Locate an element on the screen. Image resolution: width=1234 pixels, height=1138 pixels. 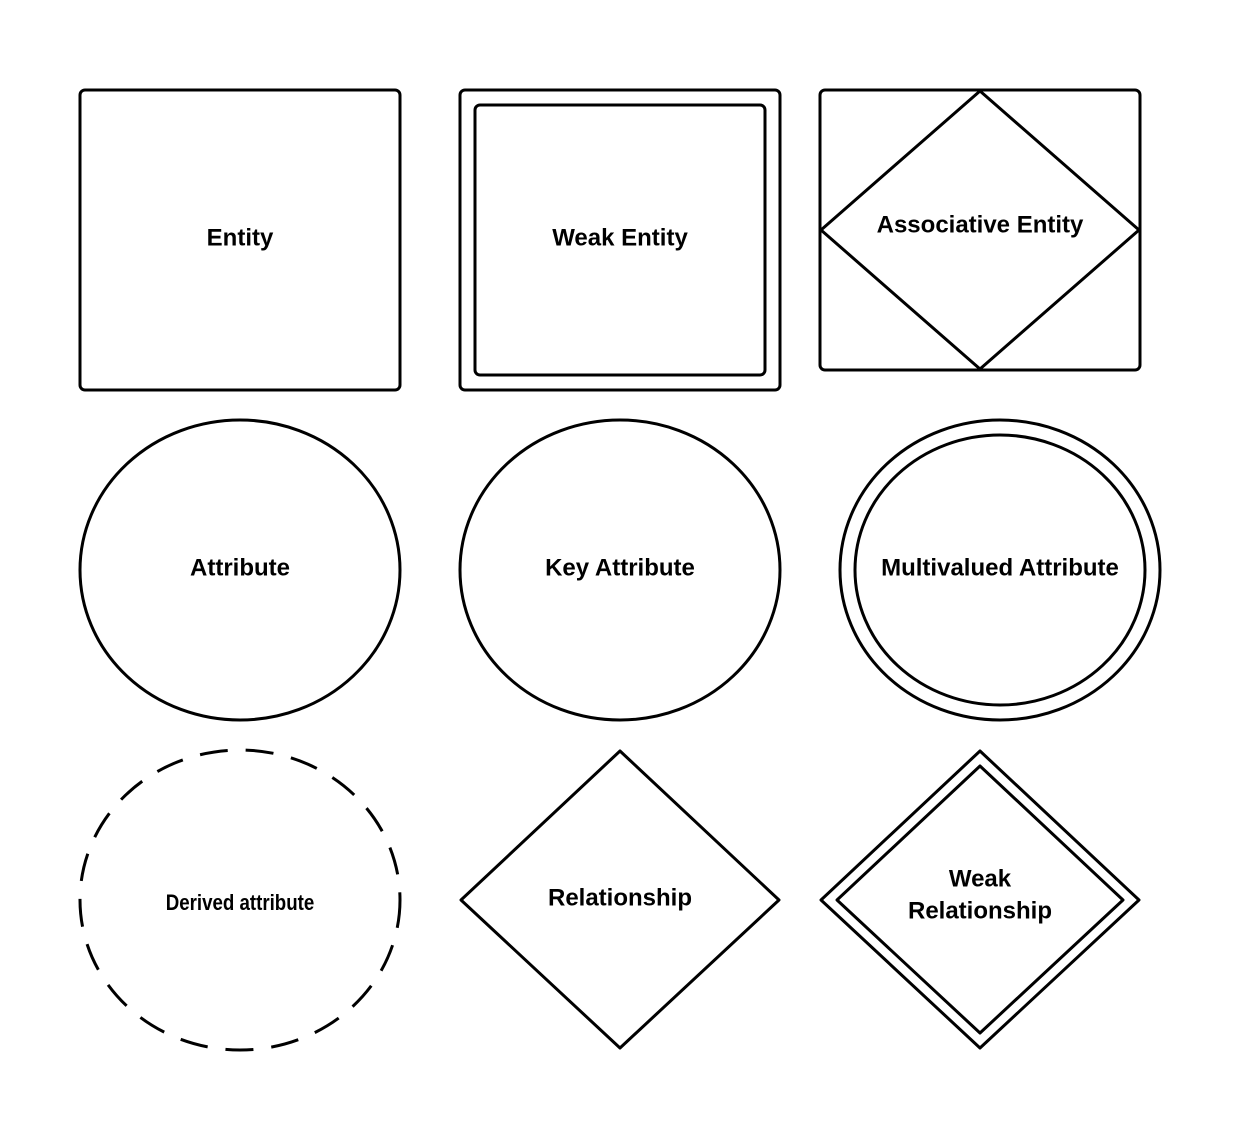
attribute-ellipse is located at coordinates (240, 570).